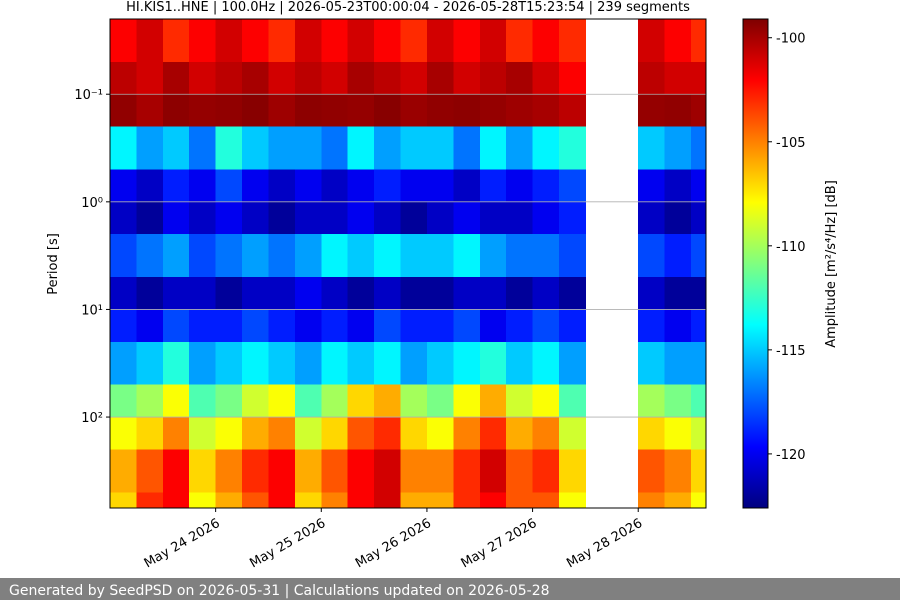 Image resolution: width=900 pixels, height=600 pixels. Describe the element at coordinates (604, 543) in the screenshot. I see `x-tick-label: May 28 2026` at that location.